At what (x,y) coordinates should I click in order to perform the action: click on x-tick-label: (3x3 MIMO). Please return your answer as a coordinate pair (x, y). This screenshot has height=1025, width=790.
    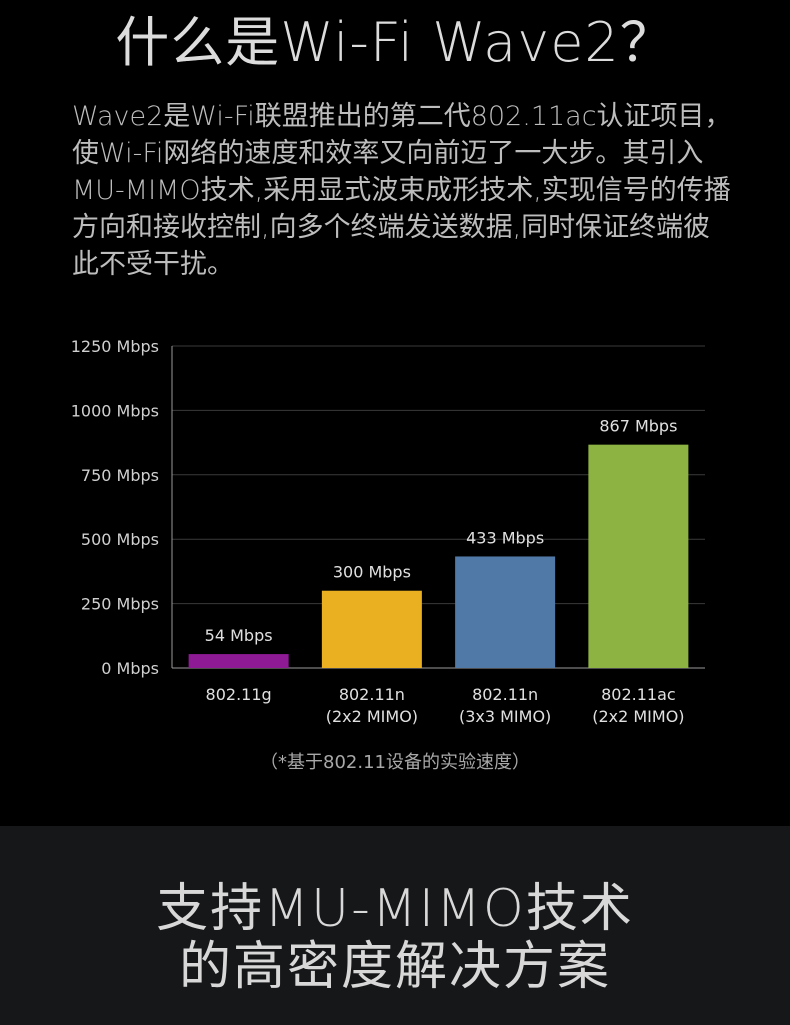
    Looking at the image, I should click on (505, 716).